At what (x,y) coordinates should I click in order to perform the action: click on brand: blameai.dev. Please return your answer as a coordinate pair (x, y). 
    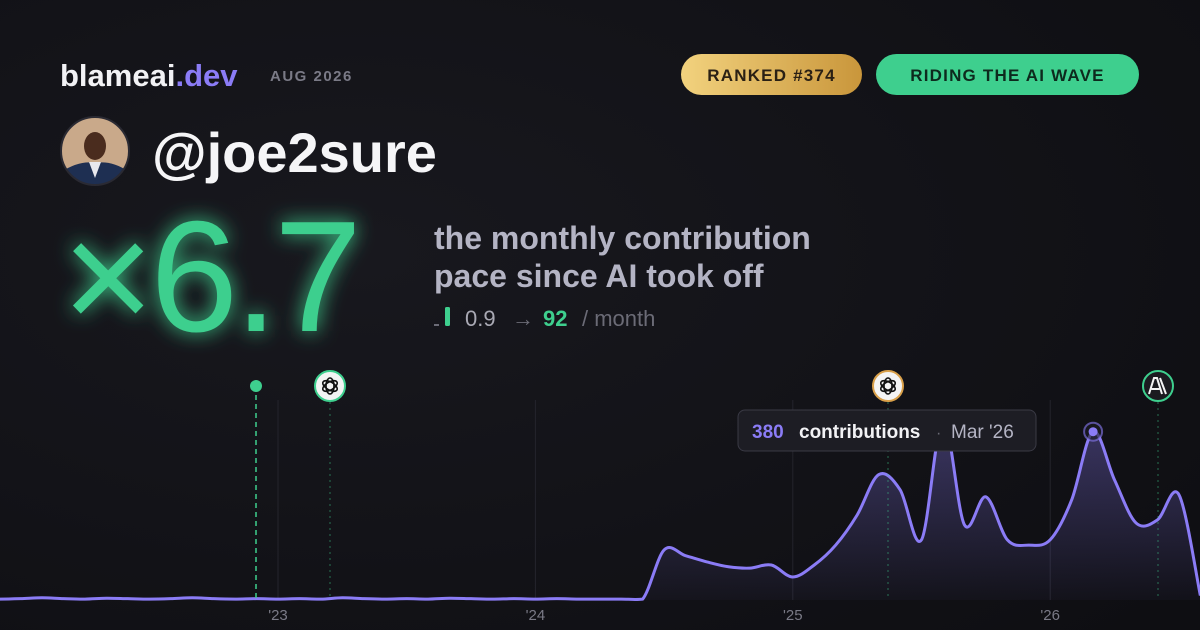
    Looking at the image, I should click on (149, 75).